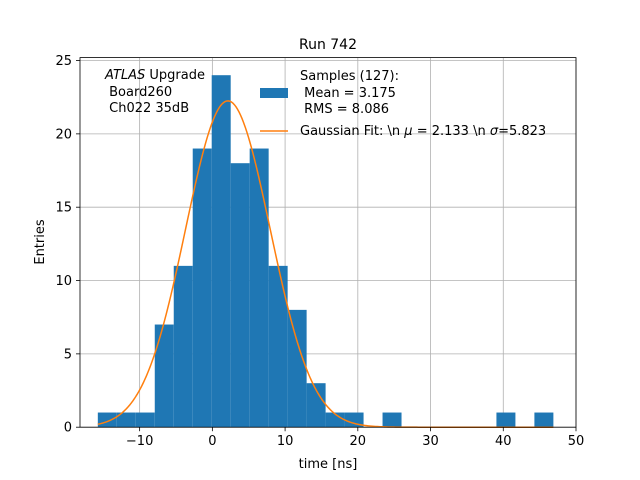 Image resolution: width=640 pixels, height=480 pixels. Describe the element at coordinates (63, 134) in the screenshot. I see `y-tick-label: 20` at that location.